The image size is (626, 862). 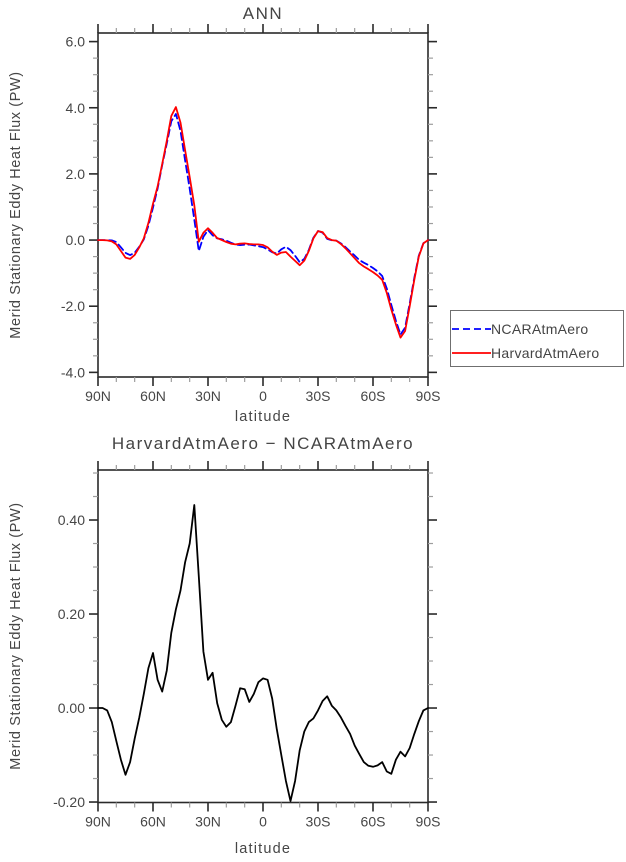 What do you see at coordinates (76, 108) in the screenshot?
I see `y-tick-label: 4.0` at bounding box center [76, 108].